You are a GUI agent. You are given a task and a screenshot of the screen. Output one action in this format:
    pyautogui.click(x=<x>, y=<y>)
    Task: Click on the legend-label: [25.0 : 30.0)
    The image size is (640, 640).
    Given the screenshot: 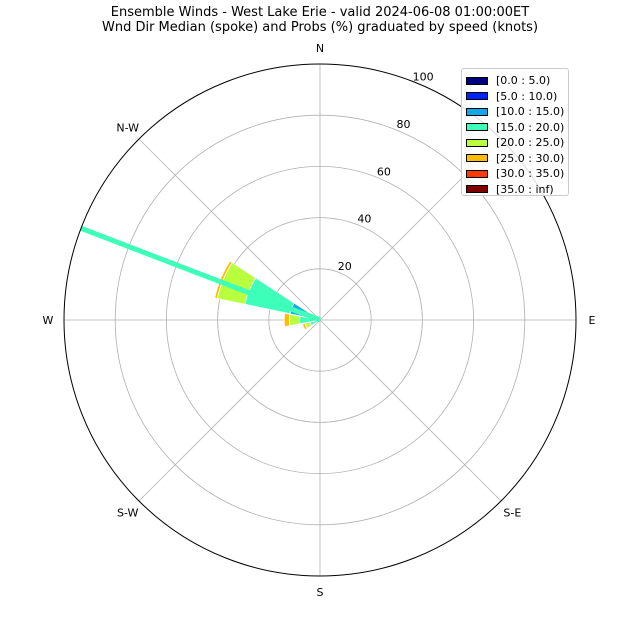 What is the action you would take?
    pyautogui.click(x=530, y=158)
    